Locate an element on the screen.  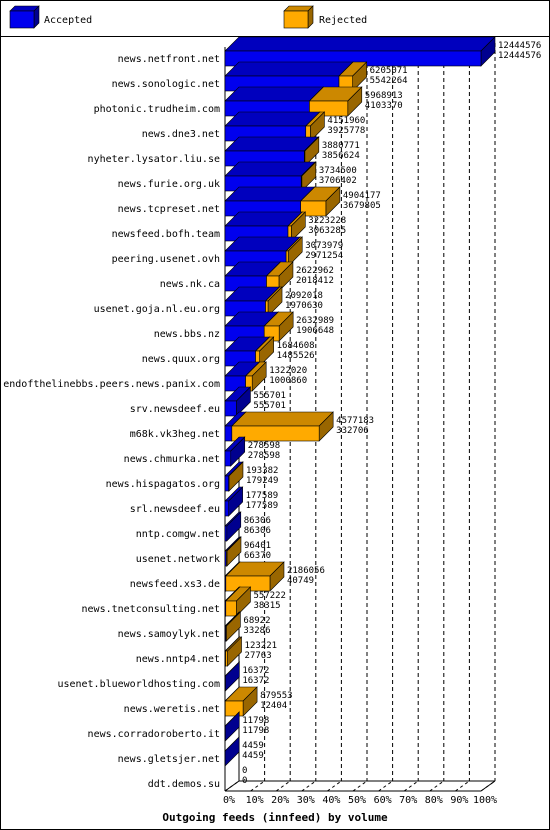
legend-rejected-label: Rejected is located at coordinates (343, 20).